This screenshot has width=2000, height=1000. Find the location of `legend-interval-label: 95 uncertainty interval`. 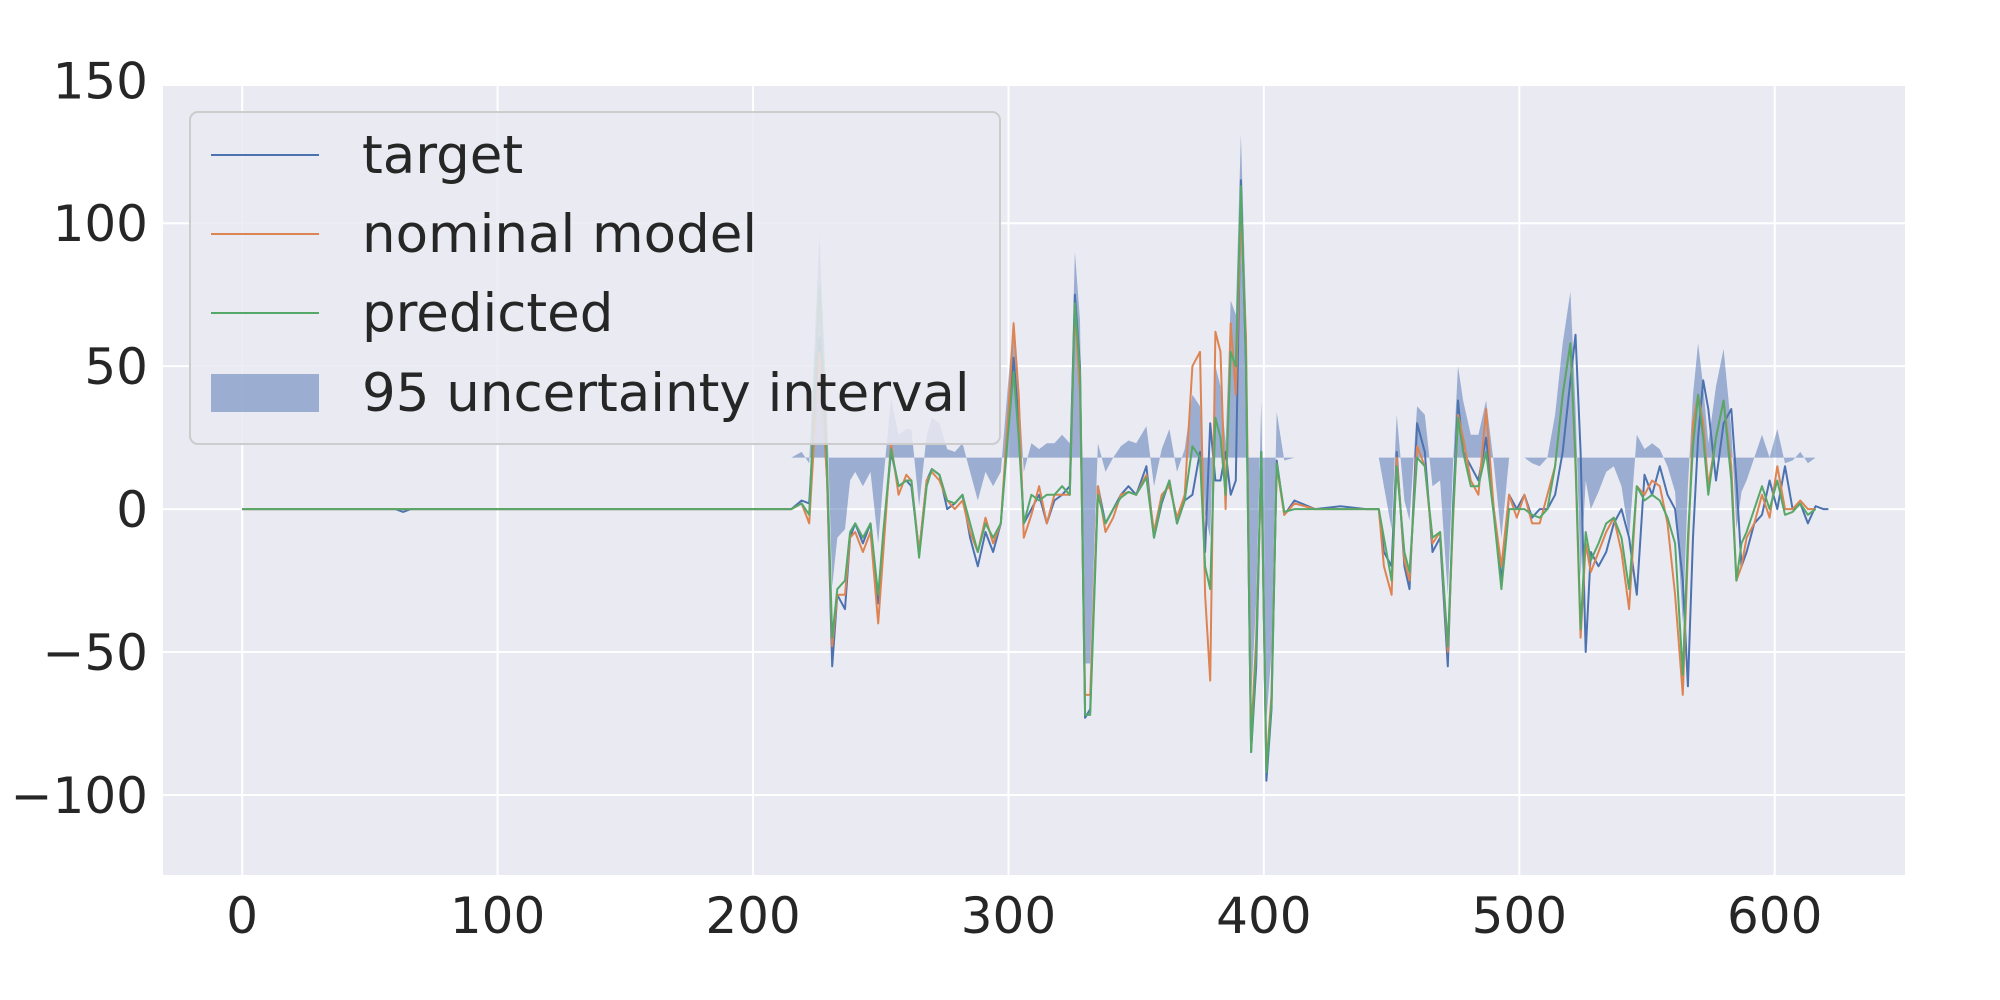

legend-interval-label: 95 uncertainty interval is located at coordinates (666, 393).